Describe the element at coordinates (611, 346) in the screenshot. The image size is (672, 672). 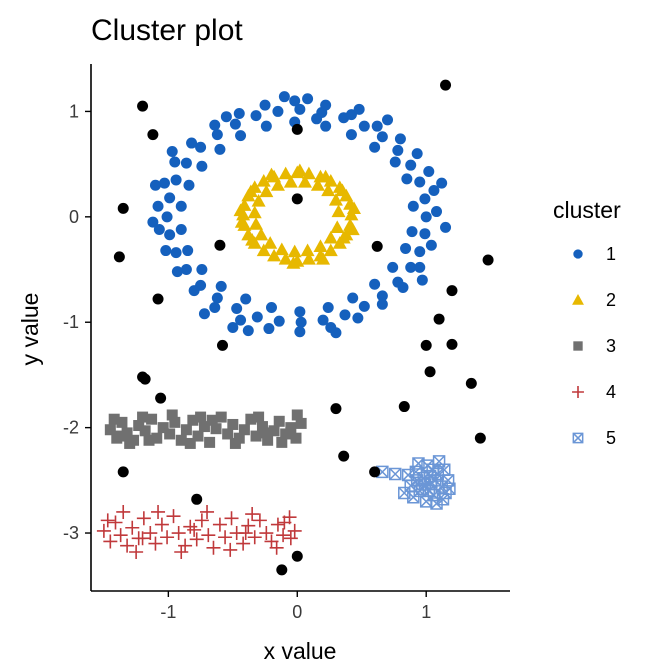
I see `legend-label-3: 3` at that location.